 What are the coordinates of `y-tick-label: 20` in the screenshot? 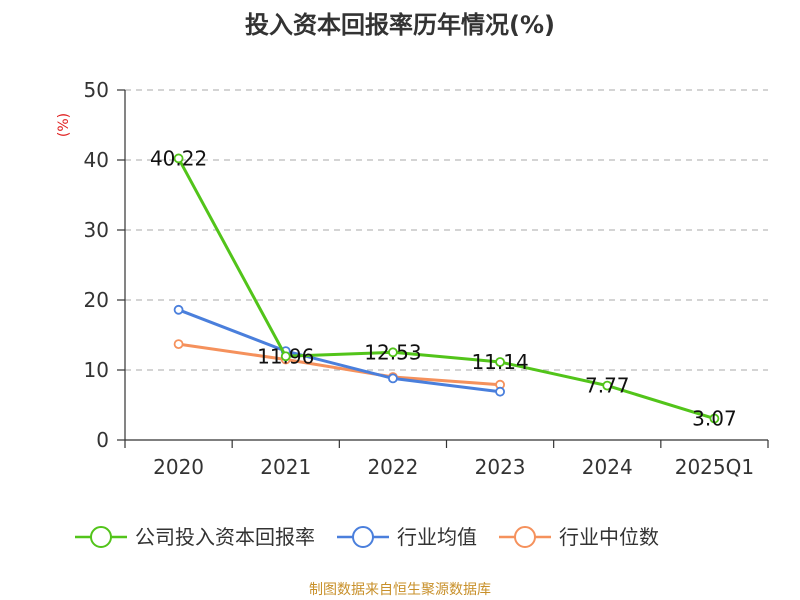 It's located at (96, 300).